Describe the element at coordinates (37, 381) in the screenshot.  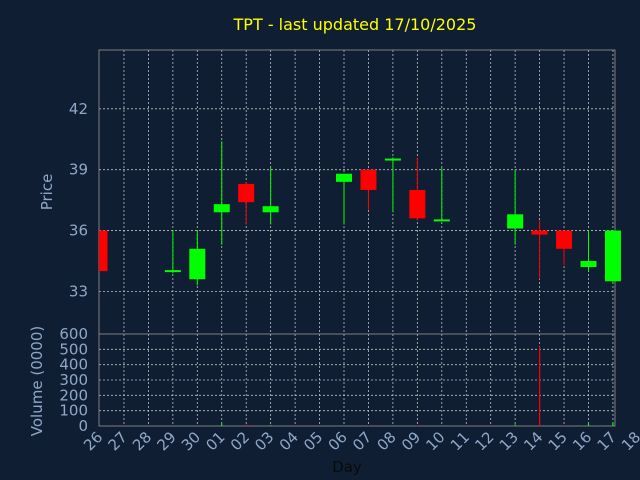
I see `volume-axis-label: Volume (0000)` at that location.